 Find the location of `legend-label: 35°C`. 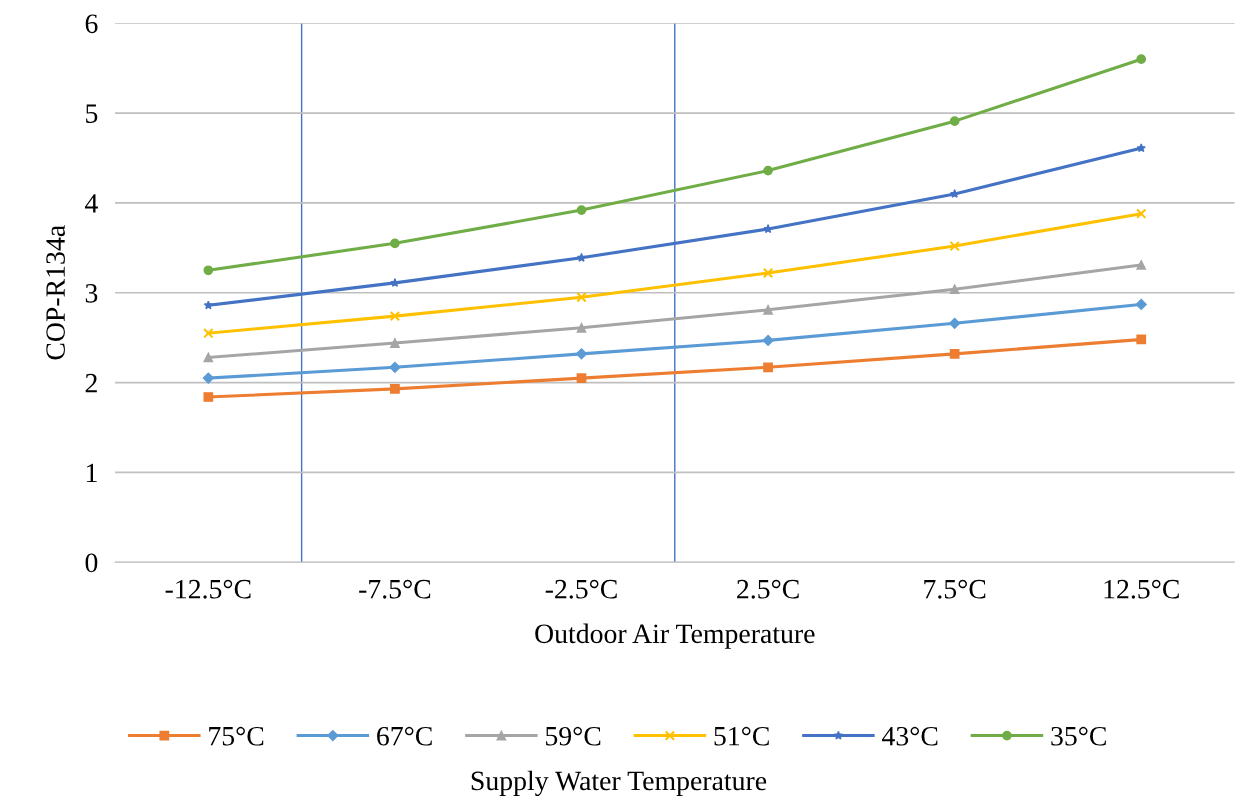

legend-label: 35°C is located at coordinates (1078, 736).